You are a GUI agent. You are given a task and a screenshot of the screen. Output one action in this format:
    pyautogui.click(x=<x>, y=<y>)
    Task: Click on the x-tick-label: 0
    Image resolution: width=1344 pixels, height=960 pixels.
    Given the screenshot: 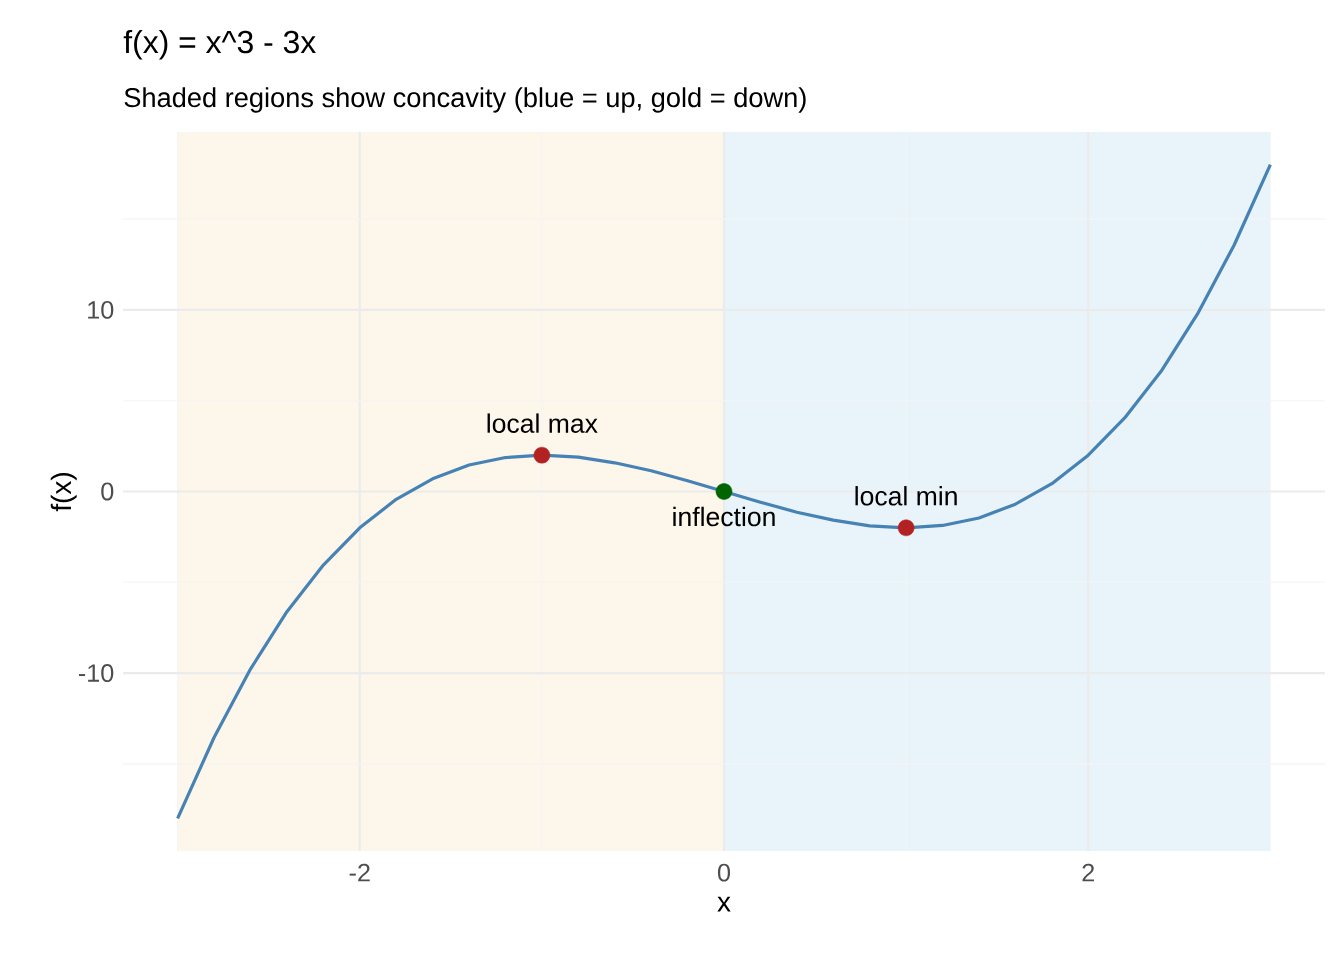 What is the action you would take?
    pyautogui.click(x=724, y=872)
    